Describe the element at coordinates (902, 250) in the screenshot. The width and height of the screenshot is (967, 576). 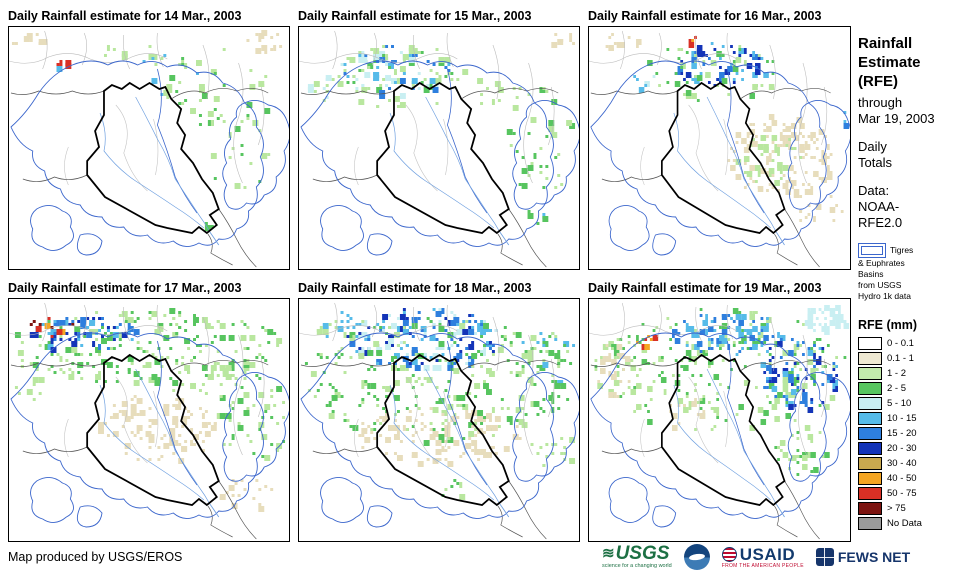
I see `basin-note-line: Tigres` at that location.